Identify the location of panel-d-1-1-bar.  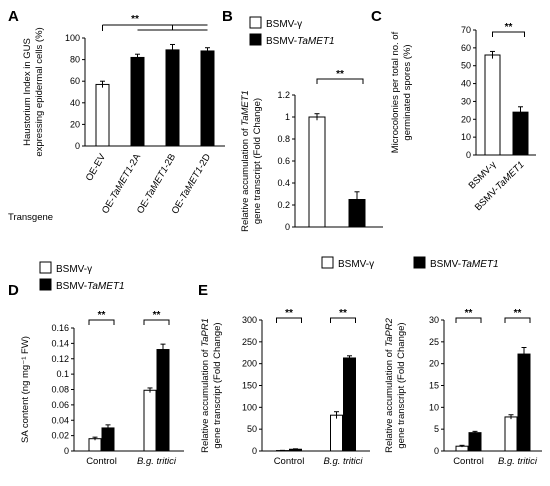
(163, 400).